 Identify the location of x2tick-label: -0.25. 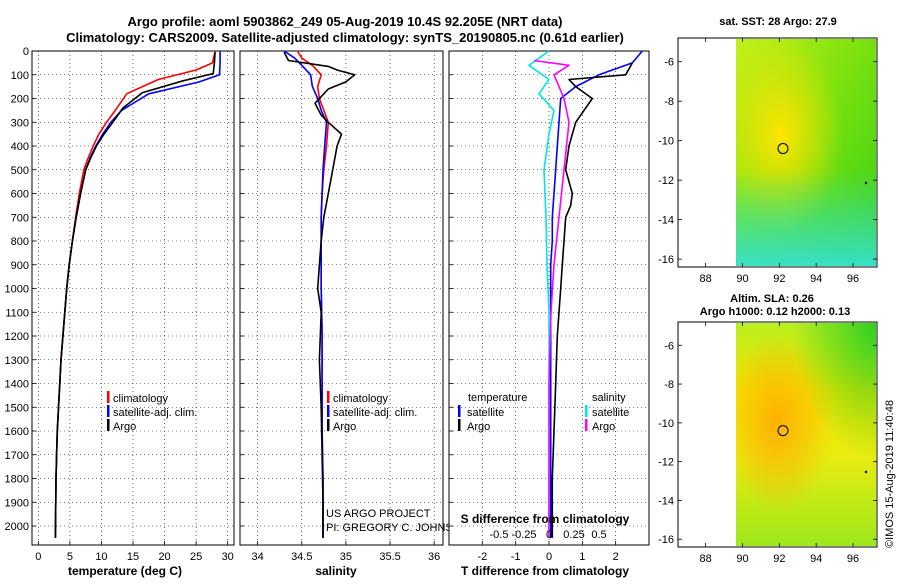
(523, 535).